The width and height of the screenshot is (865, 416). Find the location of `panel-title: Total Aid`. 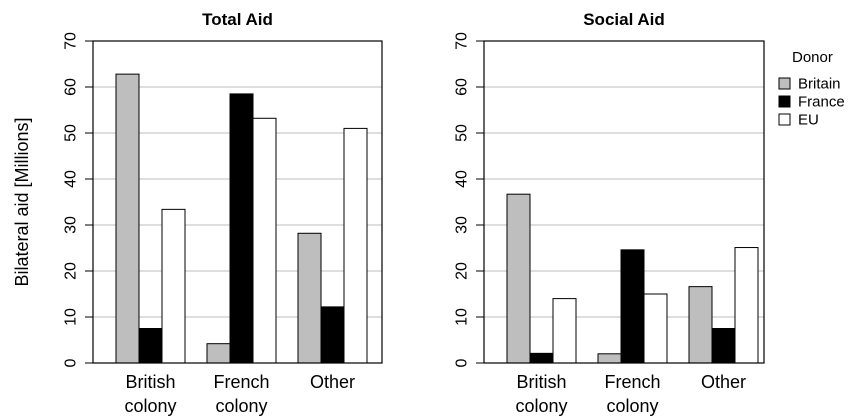

panel-title: Total Aid is located at coordinates (237, 19).